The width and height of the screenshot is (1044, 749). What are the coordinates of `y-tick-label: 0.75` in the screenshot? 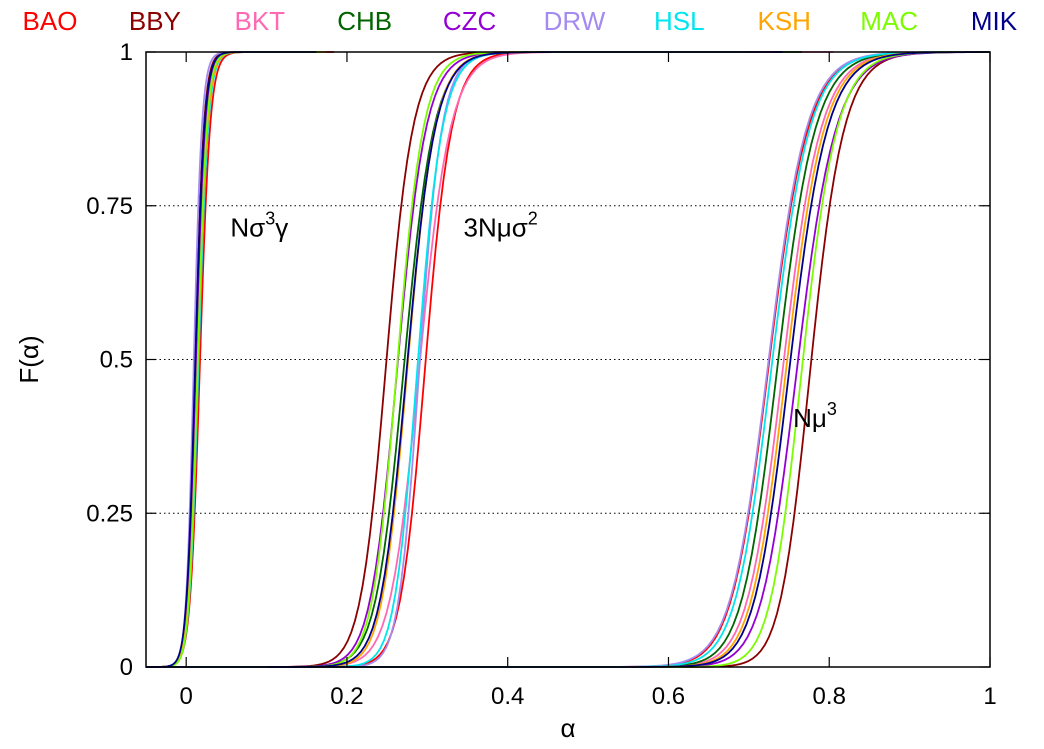 It's located at (109, 206).